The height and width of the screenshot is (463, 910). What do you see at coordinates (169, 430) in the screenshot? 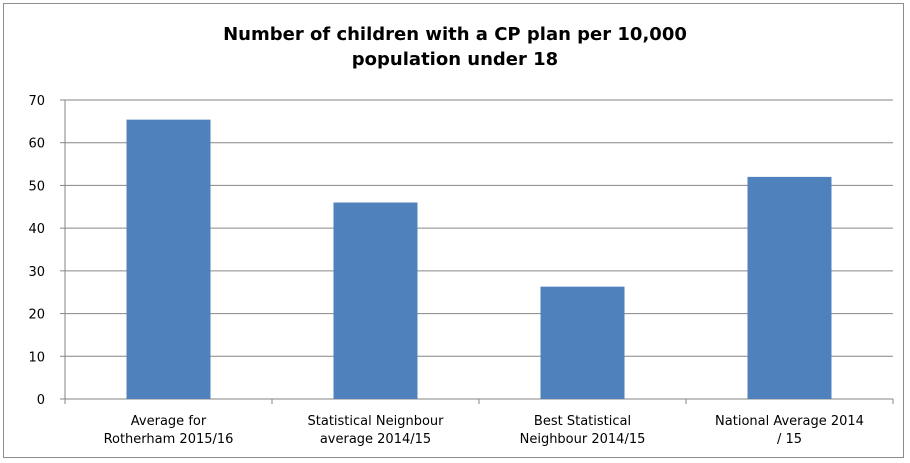
I see `x-category-label: Average for Rotherham 2015/16` at bounding box center [169, 430].